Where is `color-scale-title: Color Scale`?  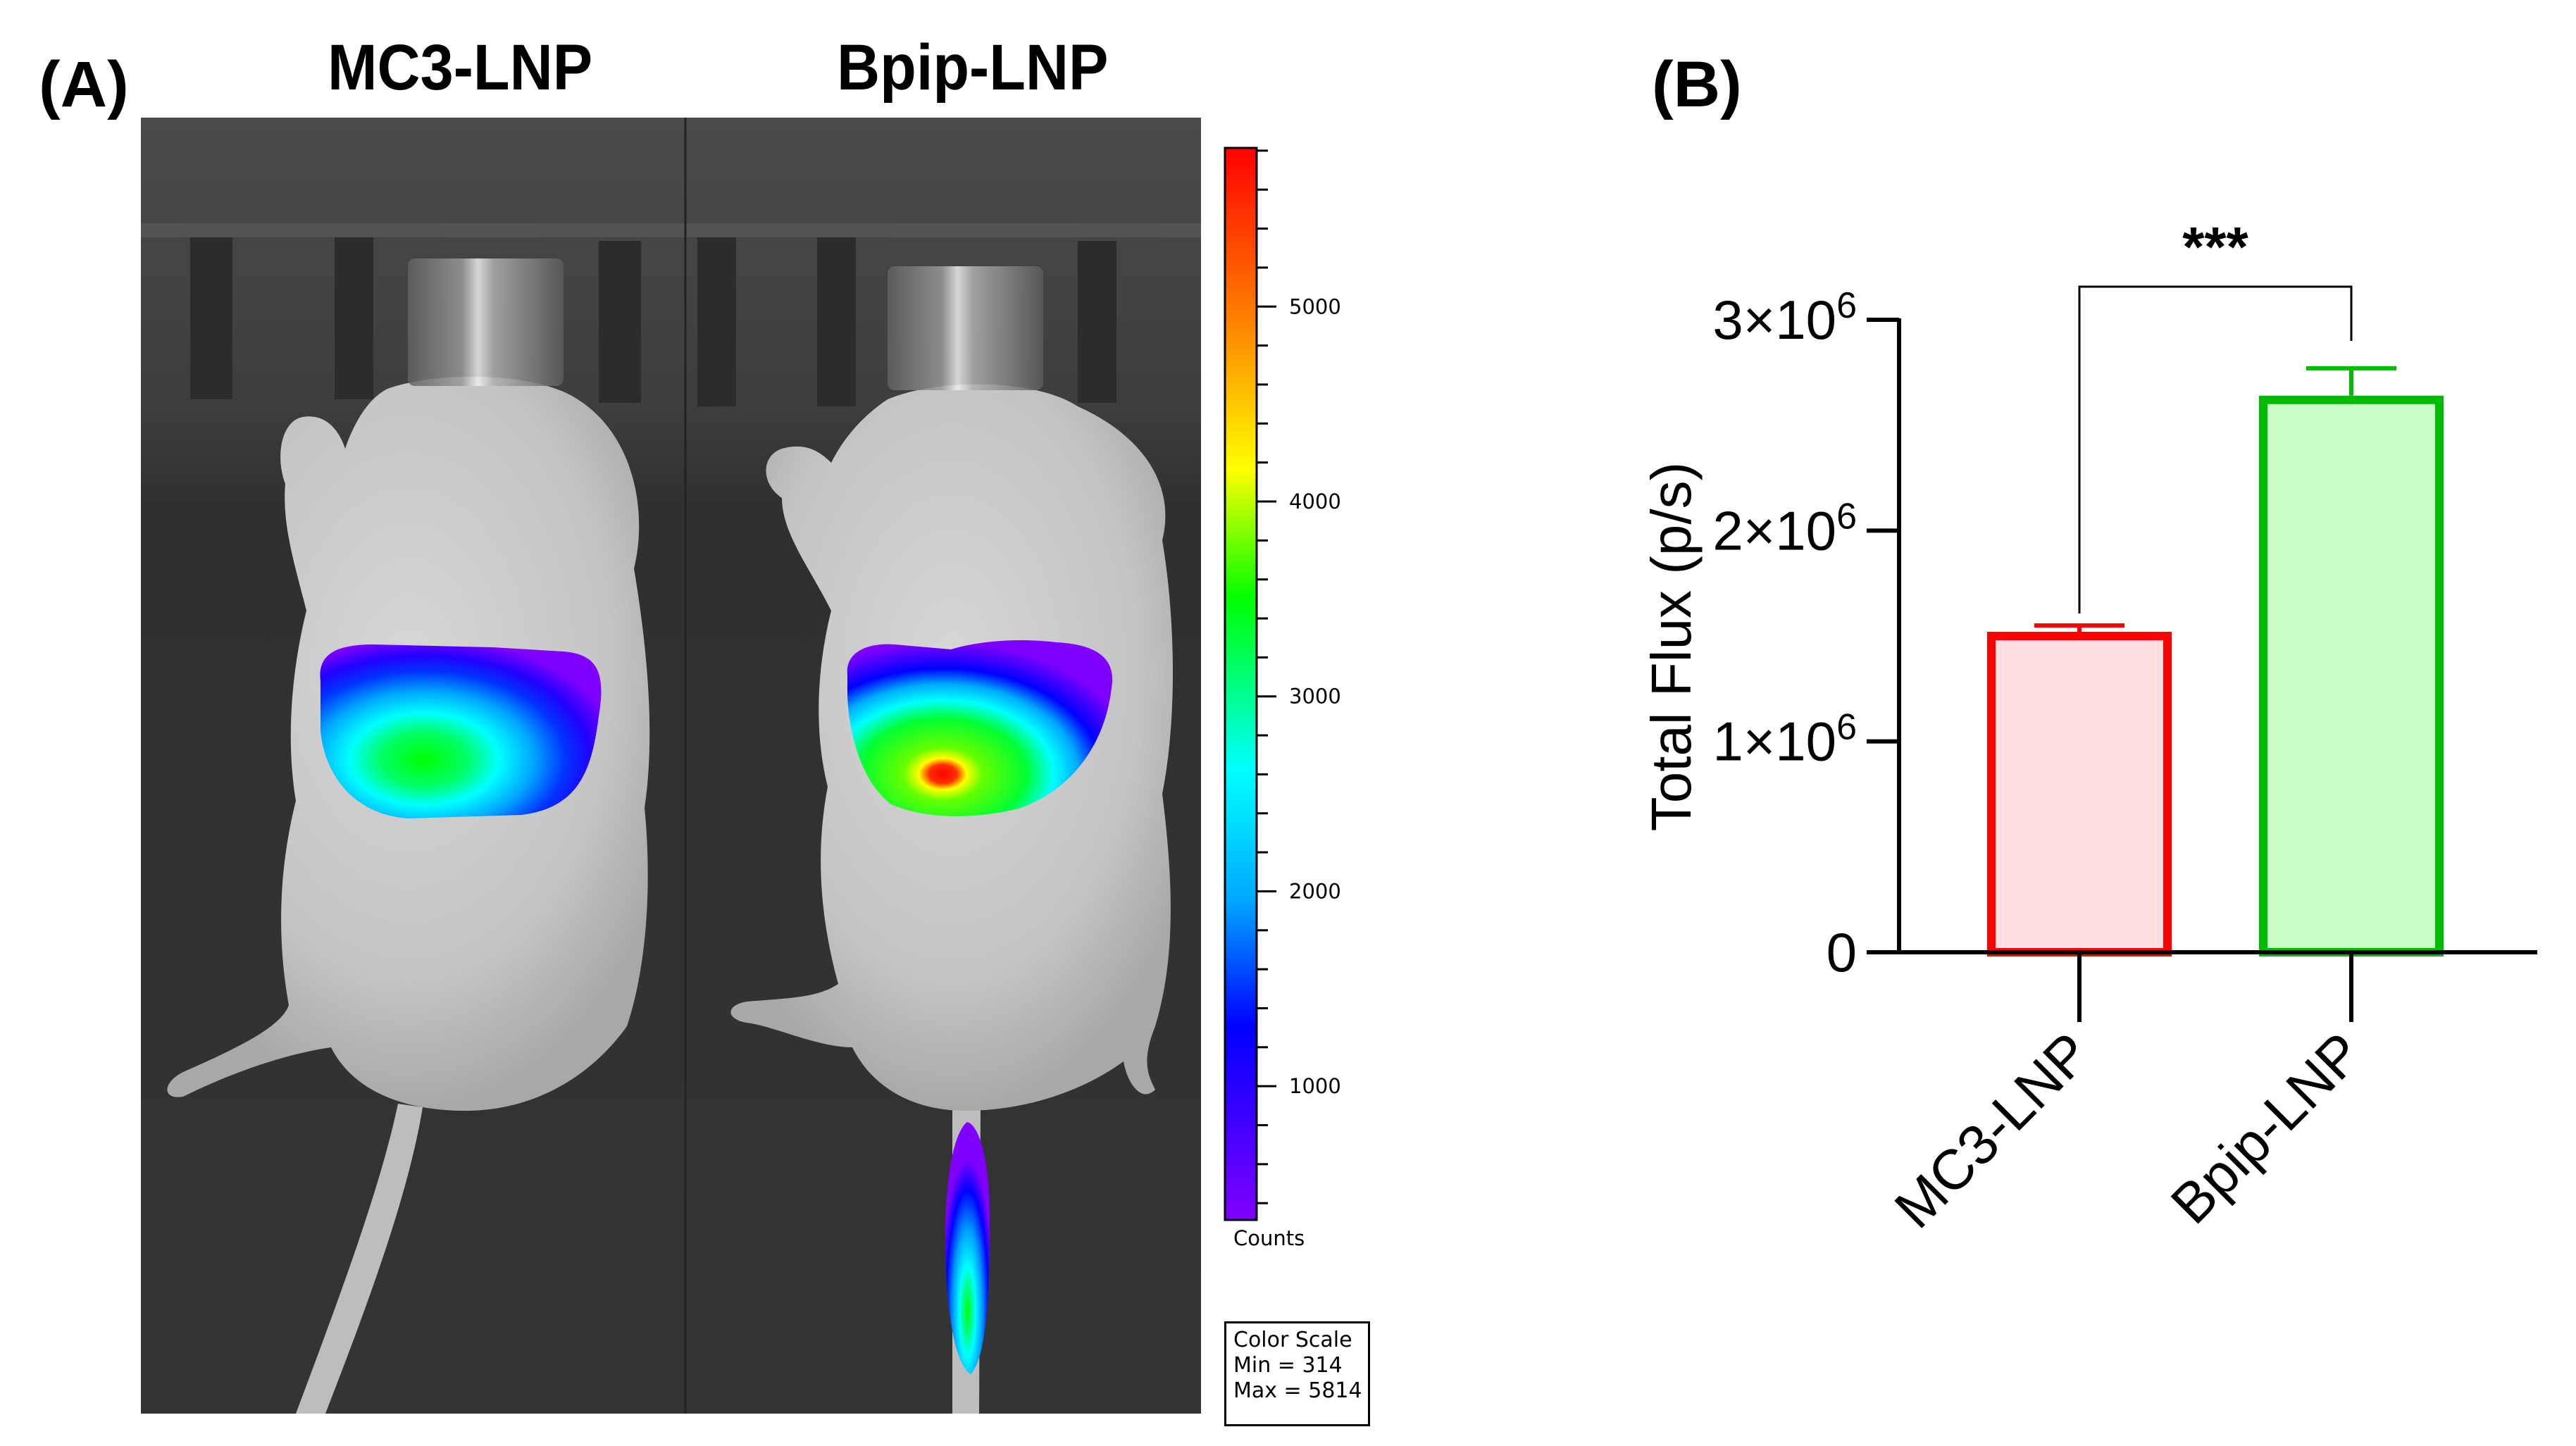
color-scale-title: Color Scale is located at coordinates (1292, 1340).